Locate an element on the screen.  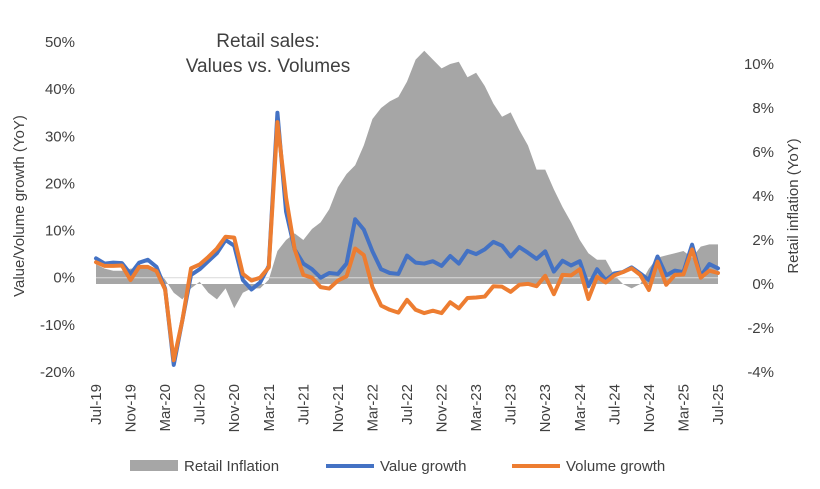
x-tick-label: Nov-20 is located at coordinates (234, 408).